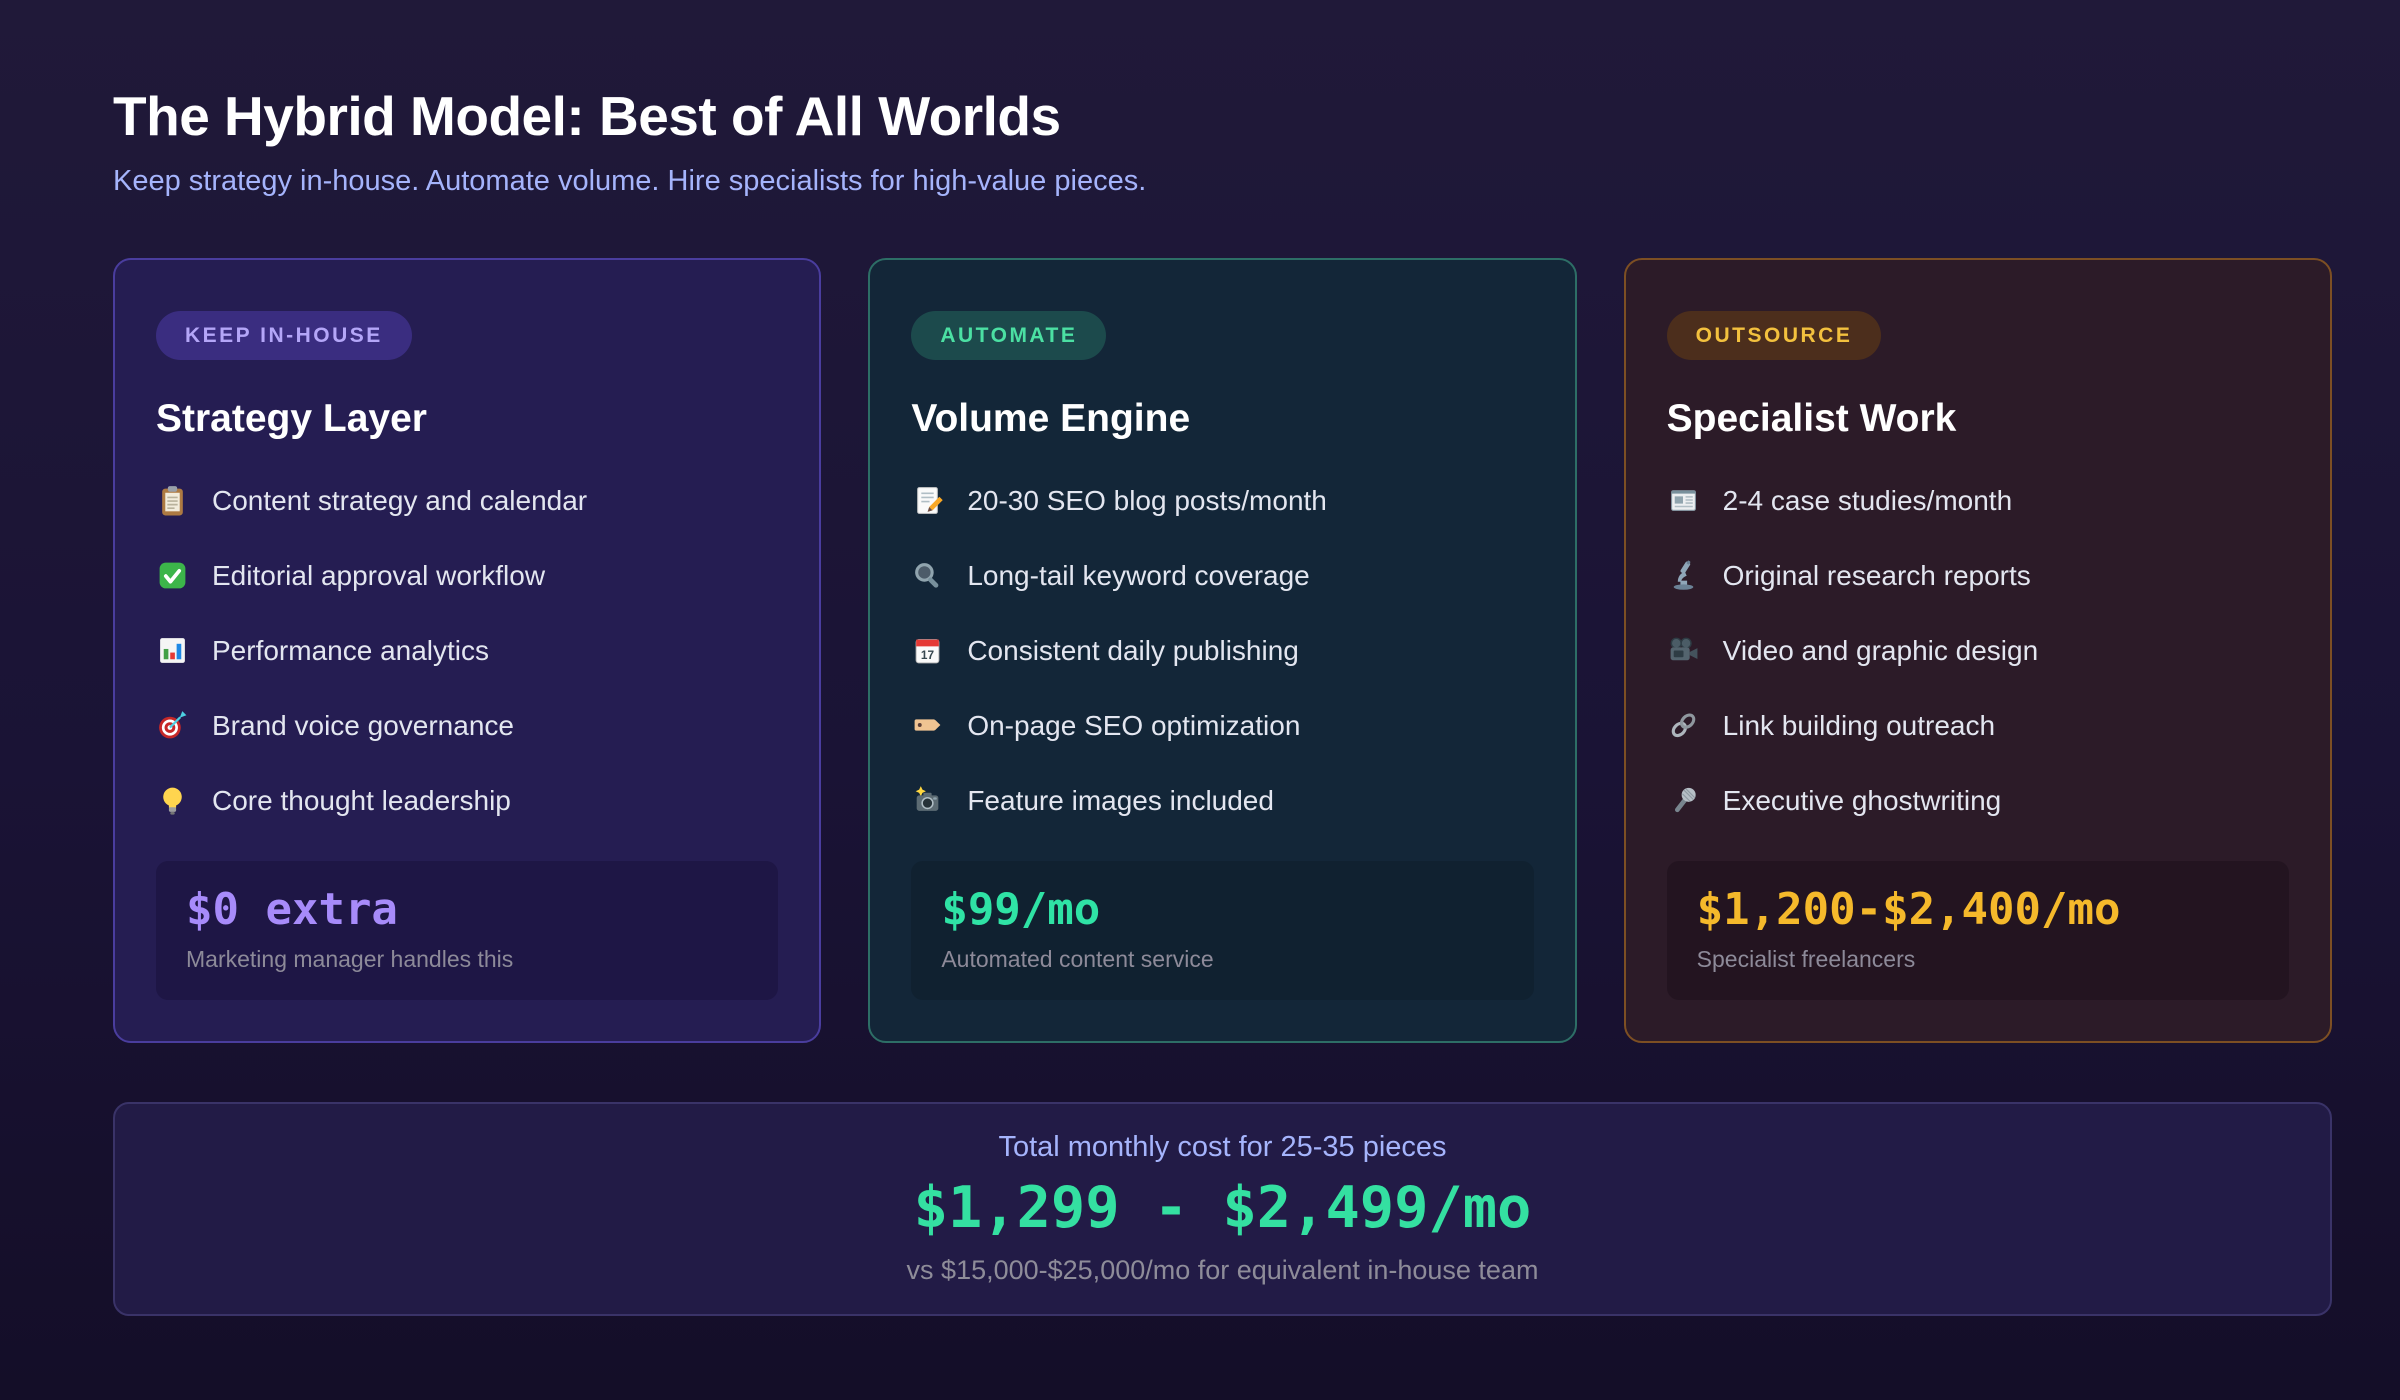  Describe the element at coordinates (1134, 725) in the screenshot. I see `list-item-label: On-page SEO optimization` at that location.